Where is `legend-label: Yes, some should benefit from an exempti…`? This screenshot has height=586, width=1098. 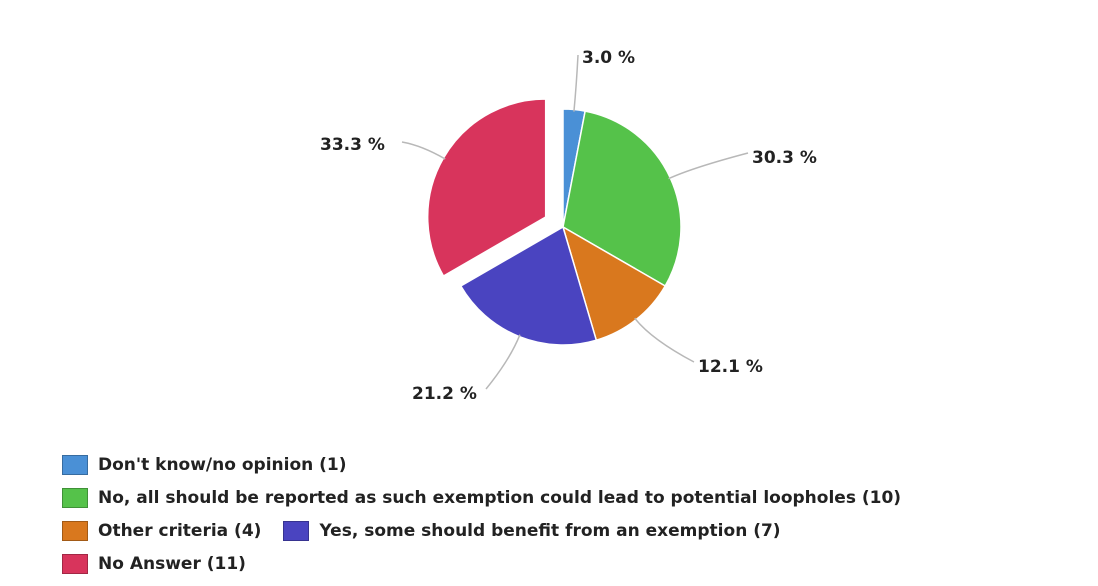
legend-label: Yes, some should benefit from an exempti… is located at coordinates (550, 530).